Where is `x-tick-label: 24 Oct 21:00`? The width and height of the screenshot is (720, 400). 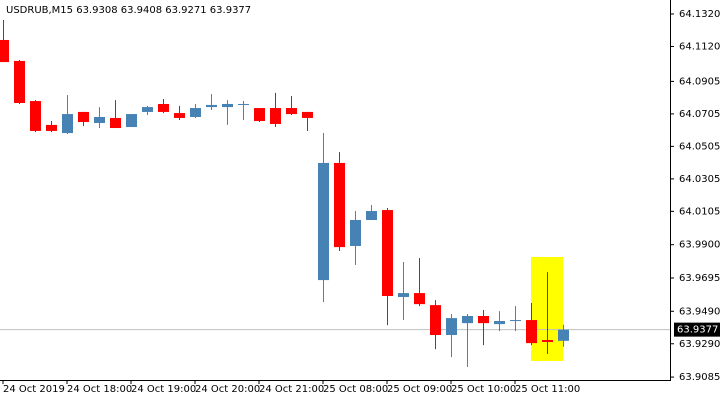
x-tick-label: 24 Oct 21:00 is located at coordinates (291, 389).